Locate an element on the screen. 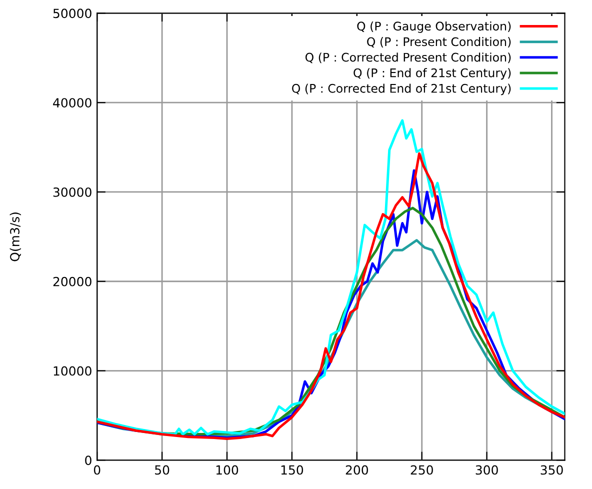 This screenshot has width=592, height=489. y-tick-label: 30000 is located at coordinates (72, 192).